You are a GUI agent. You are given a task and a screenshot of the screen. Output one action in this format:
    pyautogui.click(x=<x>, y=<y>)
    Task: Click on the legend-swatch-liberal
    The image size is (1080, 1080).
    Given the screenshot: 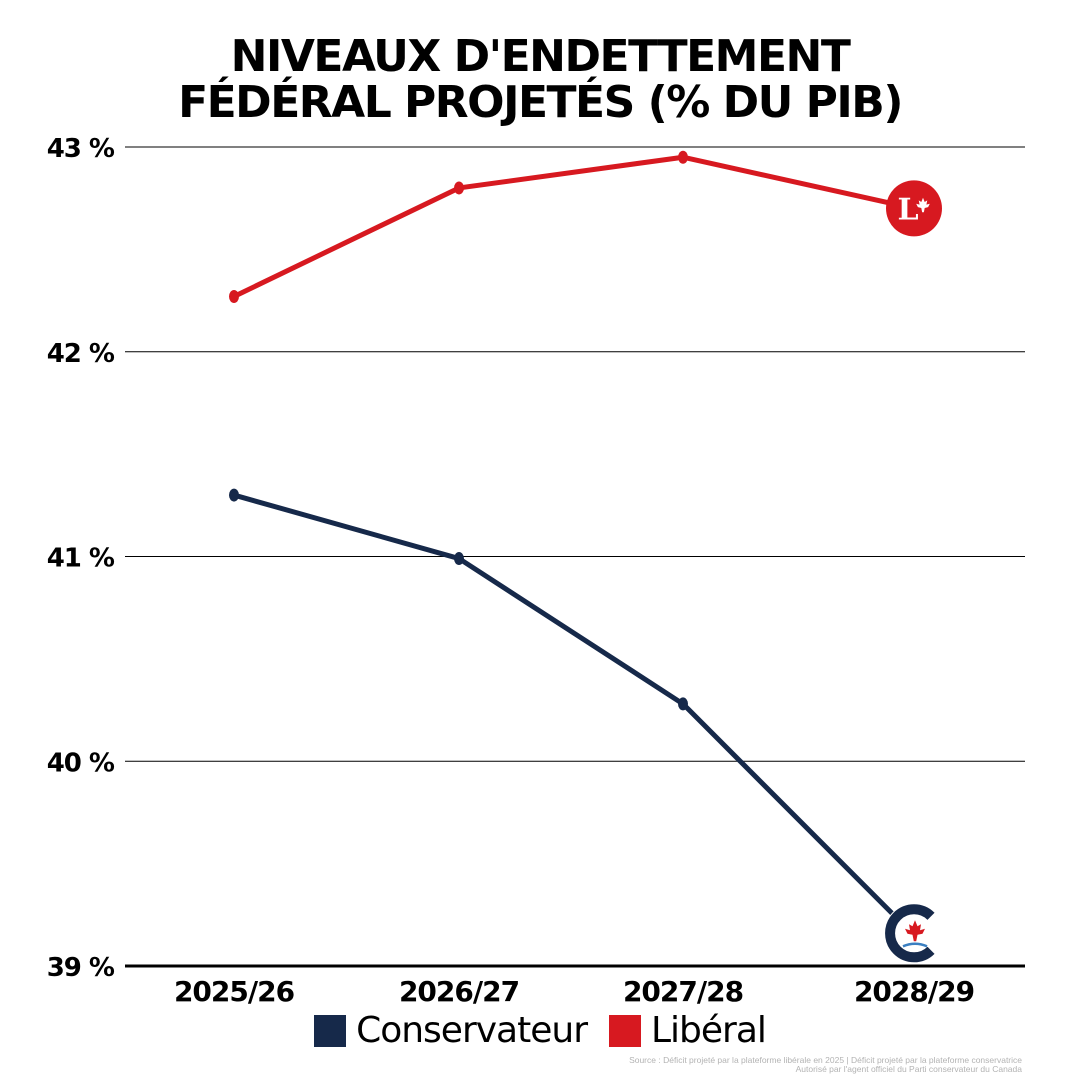 What is the action you would take?
    pyautogui.click(x=625, y=1030)
    